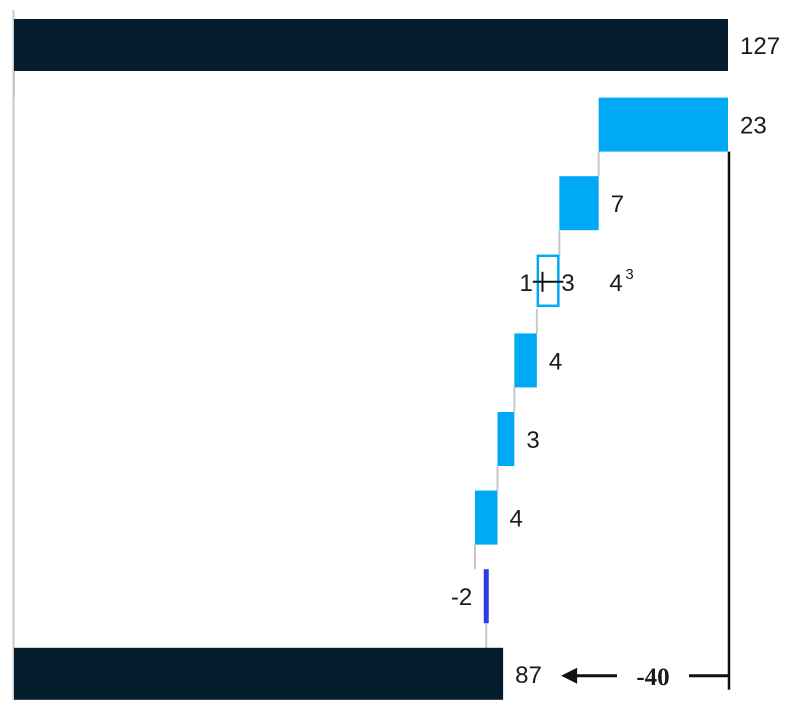  I want to click on bar-value-label: 7, so click(617, 204).